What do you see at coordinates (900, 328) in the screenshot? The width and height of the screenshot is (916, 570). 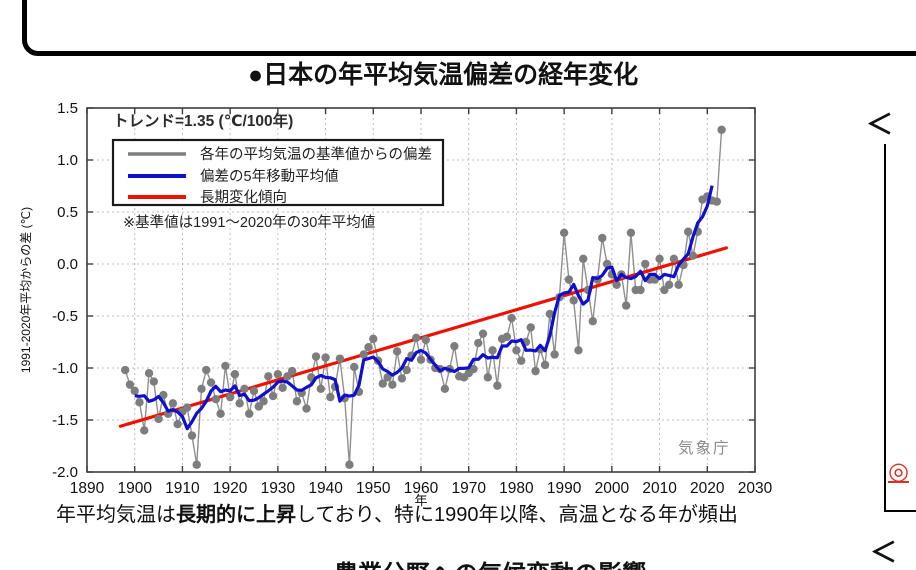 I see `right-panel-box` at bounding box center [900, 328].